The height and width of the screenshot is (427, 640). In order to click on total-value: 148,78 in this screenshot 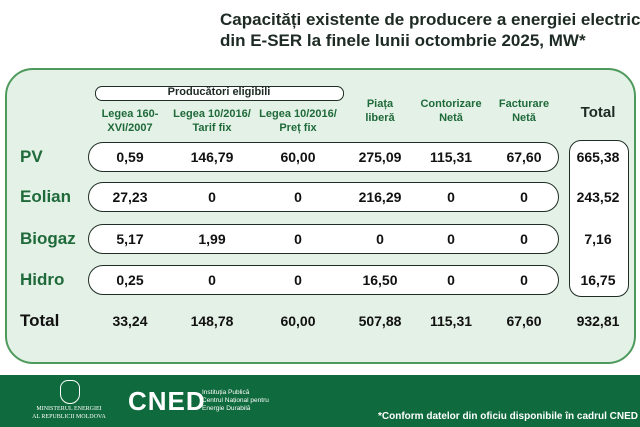, I will do `click(212, 321)`.